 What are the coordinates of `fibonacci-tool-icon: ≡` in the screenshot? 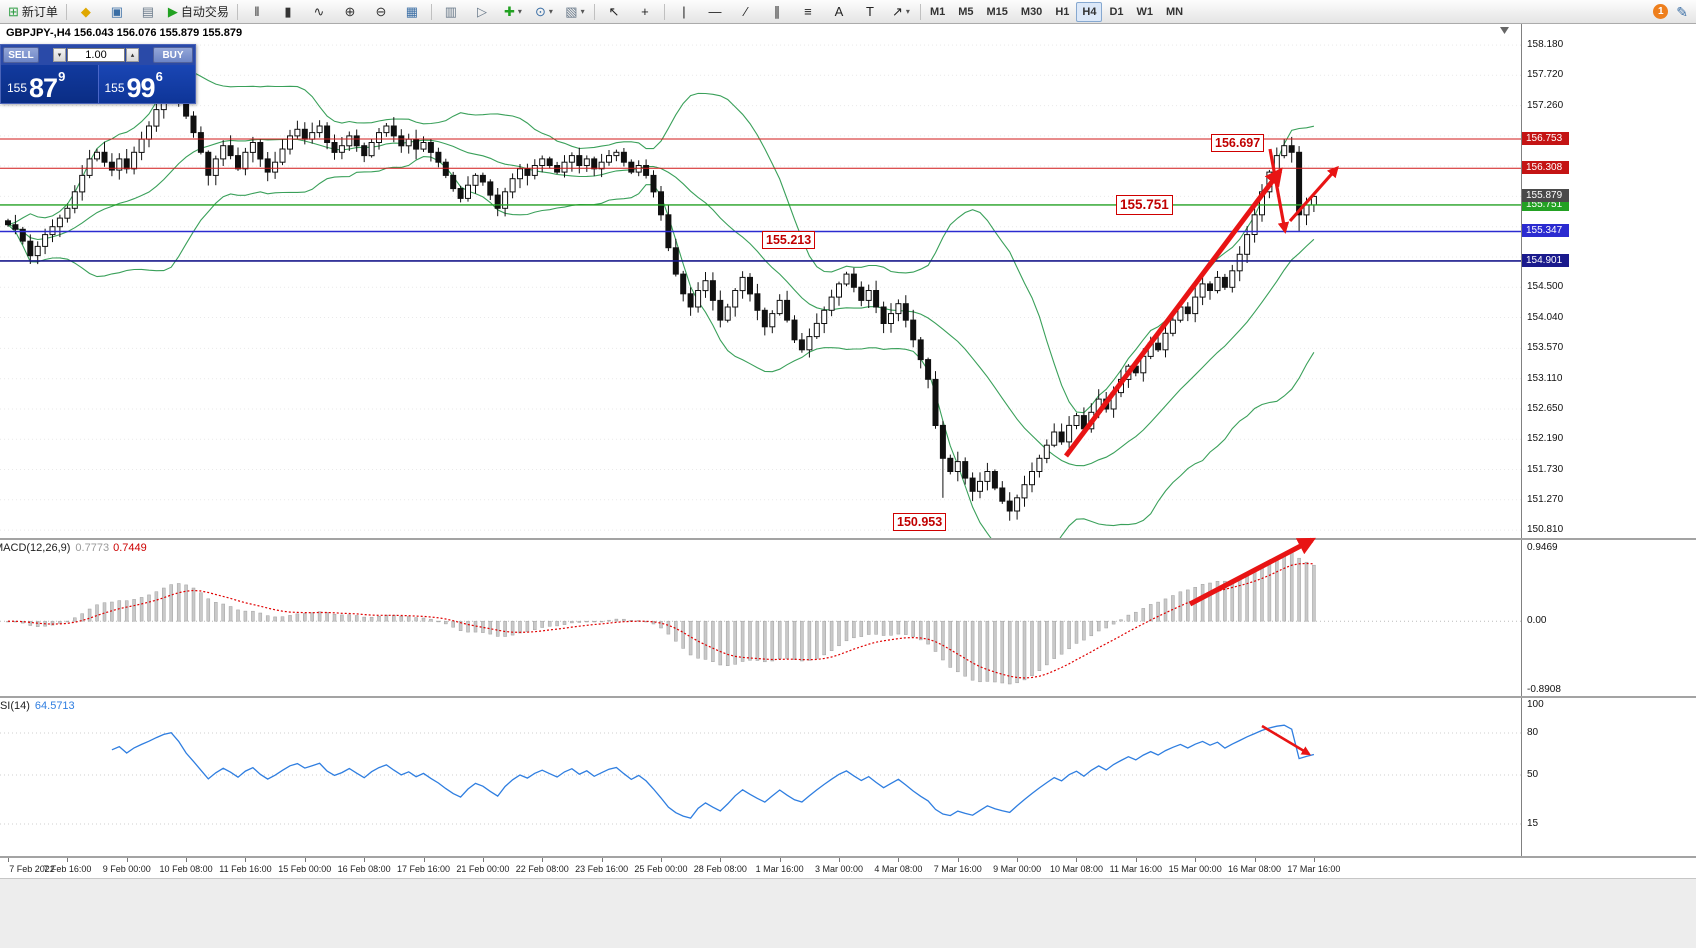 It's located at (808, 11).